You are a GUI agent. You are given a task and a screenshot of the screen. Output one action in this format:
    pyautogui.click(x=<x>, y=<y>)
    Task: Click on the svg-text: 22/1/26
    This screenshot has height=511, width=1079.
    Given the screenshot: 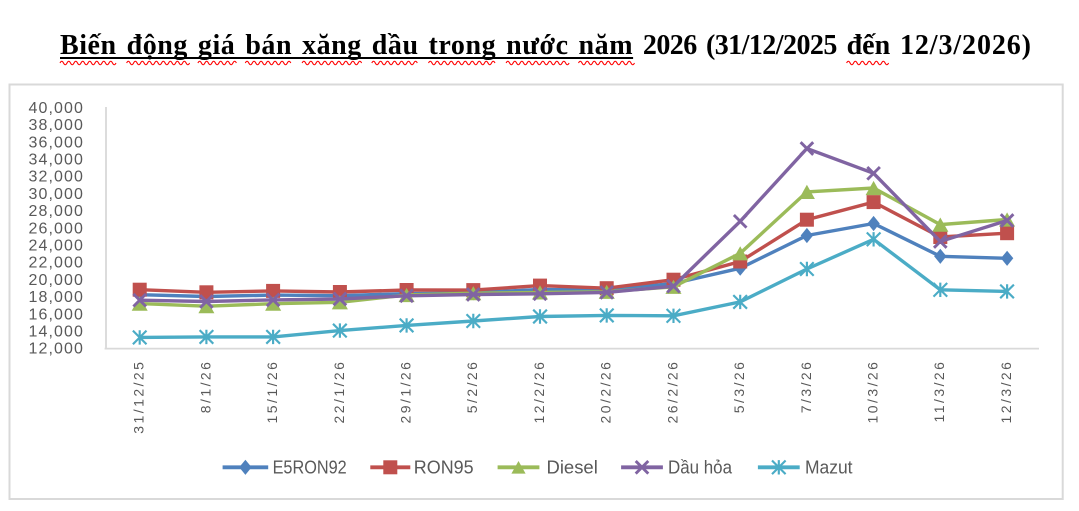 What is the action you would take?
    pyautogui.click(x=339, y=392)
    